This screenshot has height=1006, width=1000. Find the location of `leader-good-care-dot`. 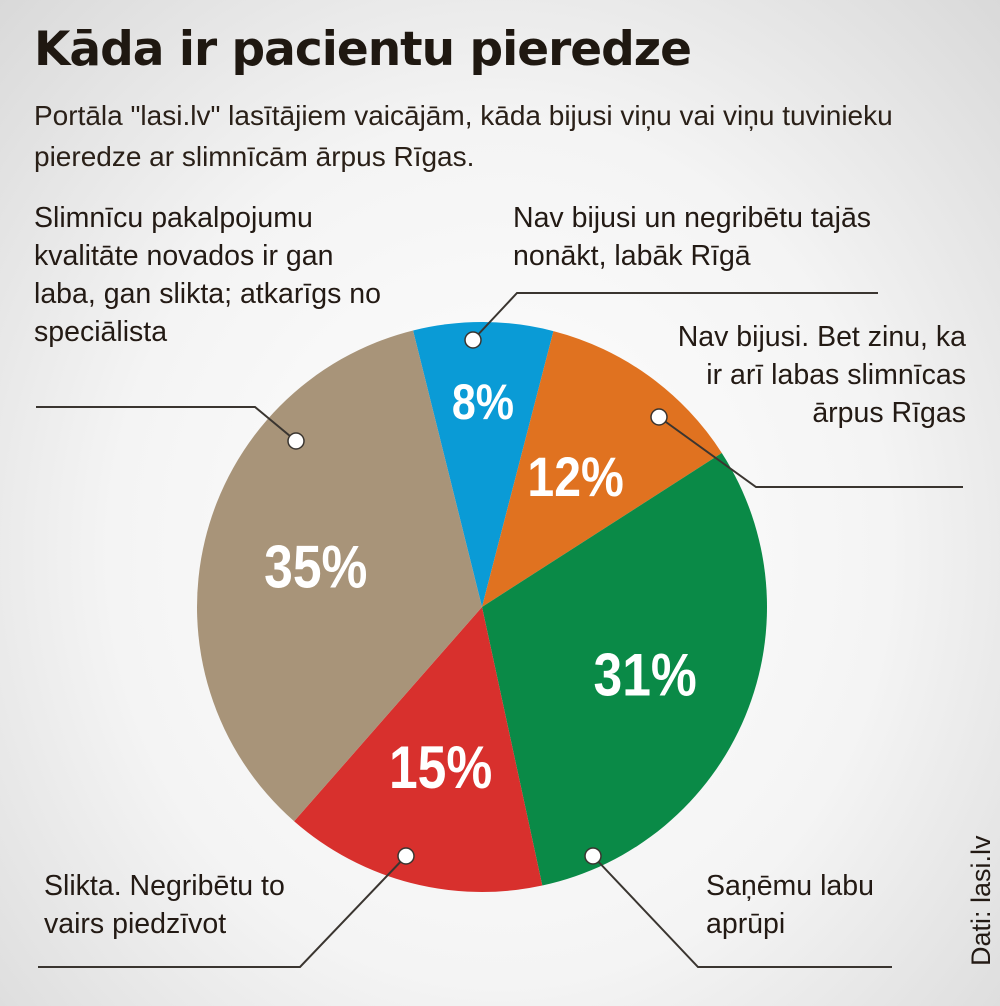

leader-good-care-dot is located at coordinates (593, 856).